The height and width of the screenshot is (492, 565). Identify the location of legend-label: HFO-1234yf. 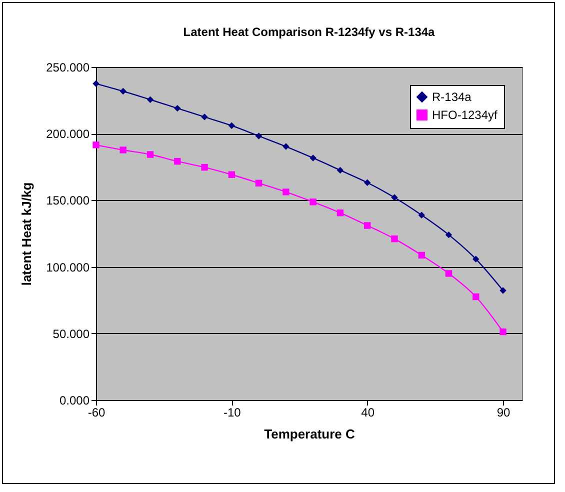
(465, 115).